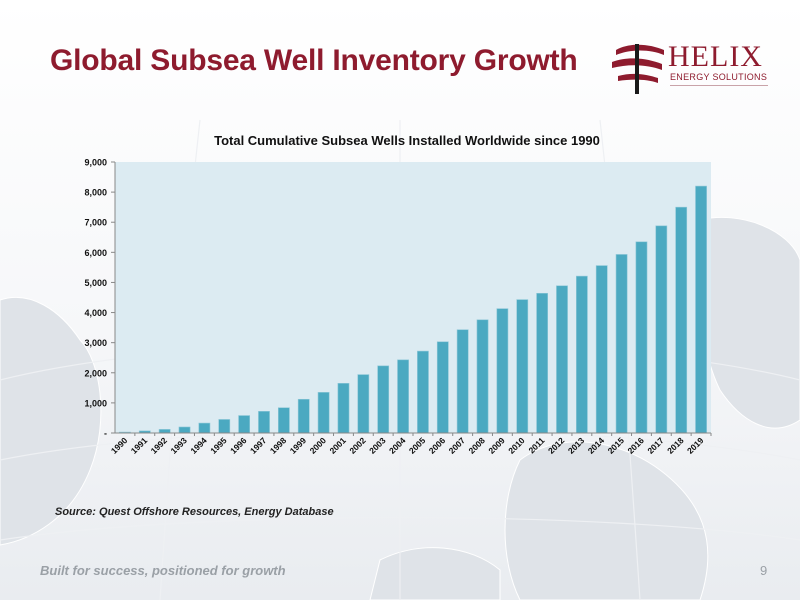  I want to click on x-tick-label: 1996, so click(238, 445).